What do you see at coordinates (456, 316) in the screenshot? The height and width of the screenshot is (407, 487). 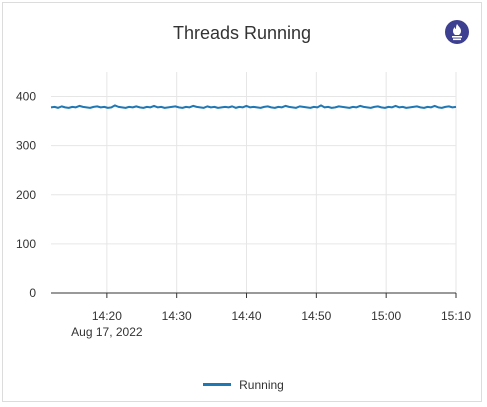 I see `x-tick-label: 15:10` at bounding box center [456, 316].